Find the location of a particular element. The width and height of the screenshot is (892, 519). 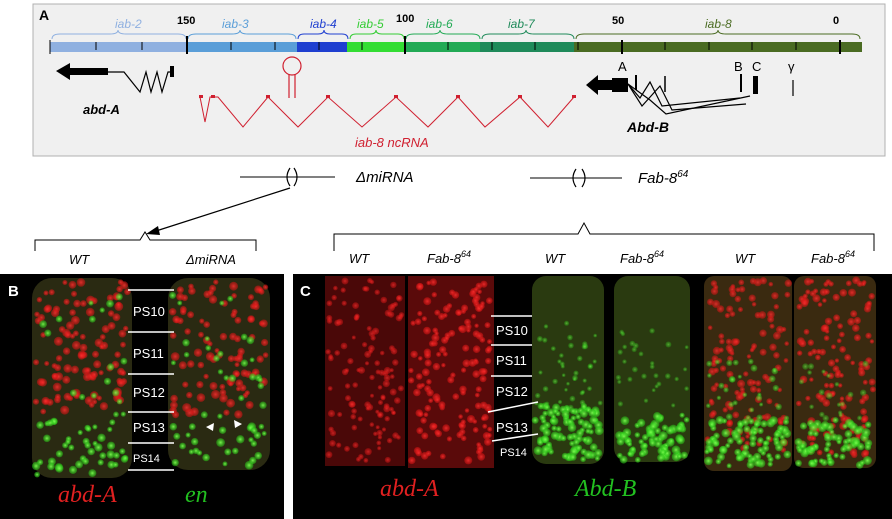

scale-ticks is located at coordinates (445, 45).